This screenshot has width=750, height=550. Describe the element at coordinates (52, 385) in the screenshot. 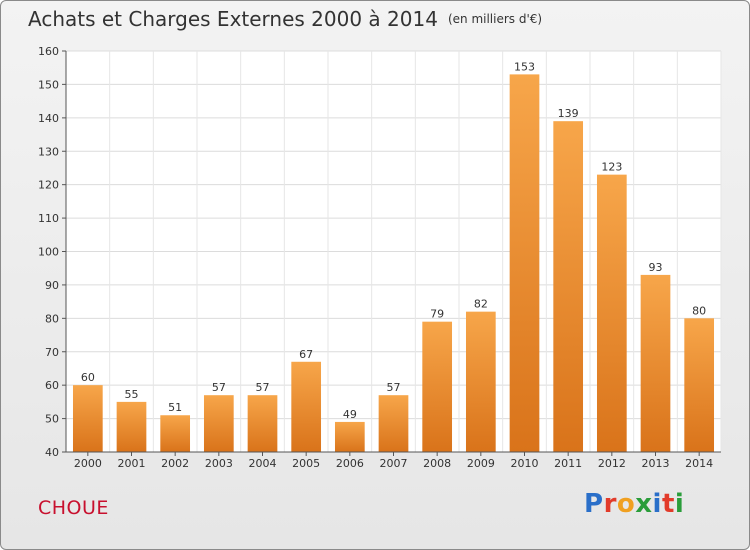

I see `y-tick-label: 60` at that location.